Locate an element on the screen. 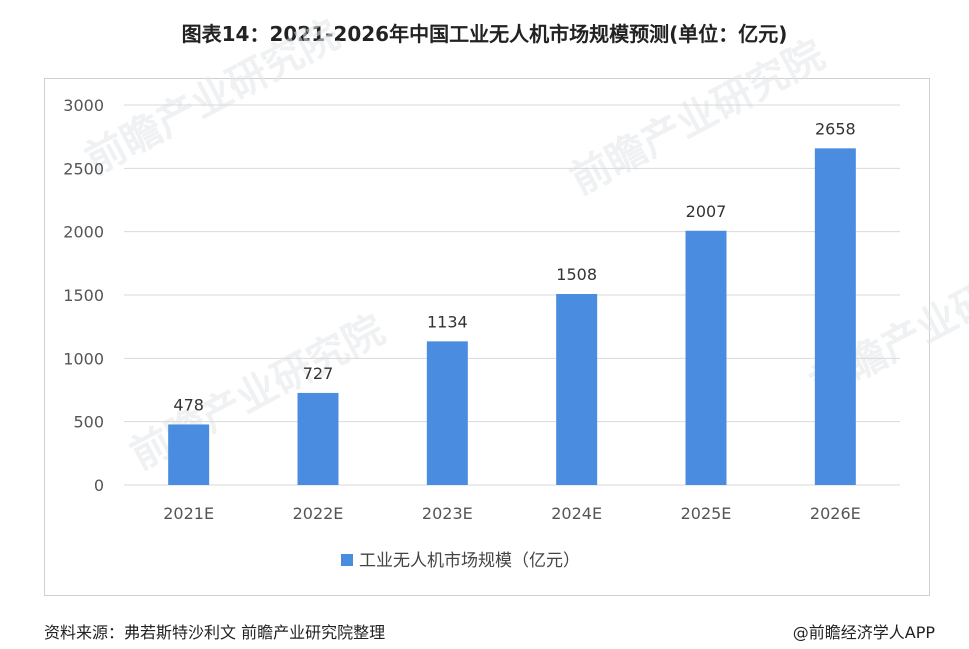 This screenshot has width=969, height=649. y-axis-ticks: 0 500 1000 1500 2000 2500 3000 is located at coordinates (83, 295).